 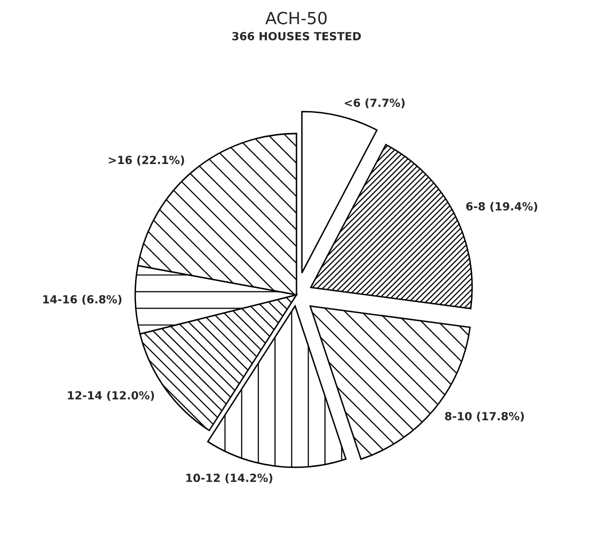 What do you see at coordinates (484, 417) in the screenshot?
I see `slice-label: 8-10 (17.8%)` at bounding box center [484, 417].